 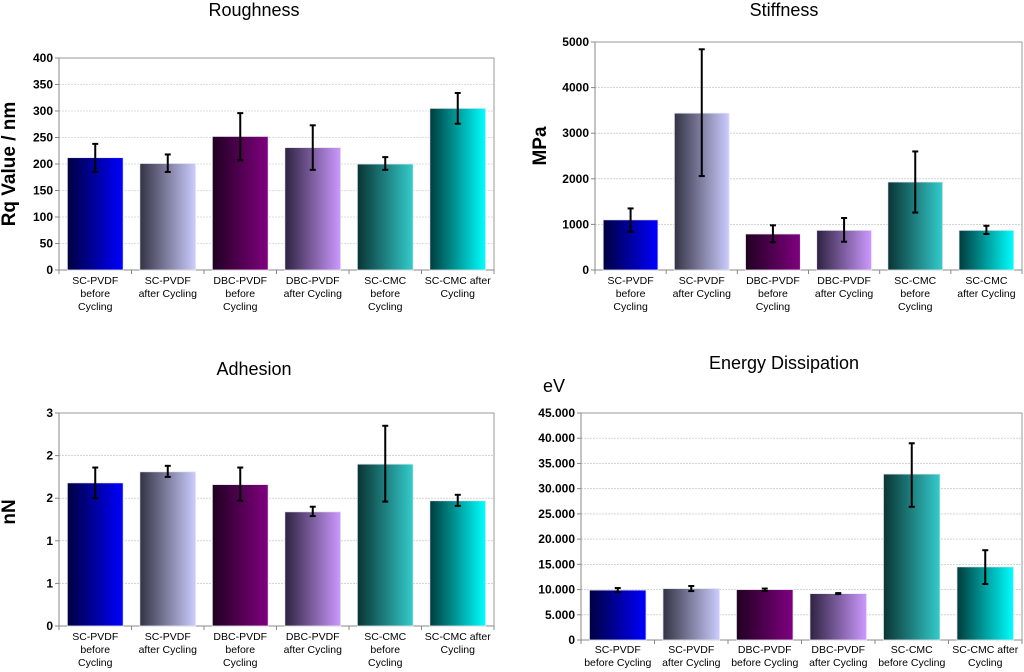 I want to click on y-axis-label: MPa, so click(x=540, y=146).